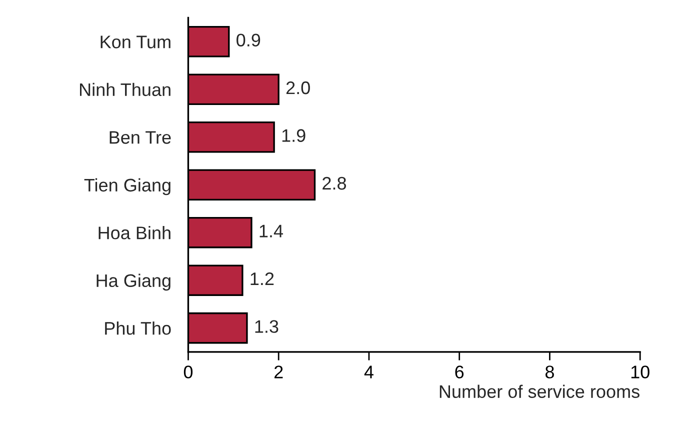  I want to click on x-tick-label: 4, so click(369, 372).